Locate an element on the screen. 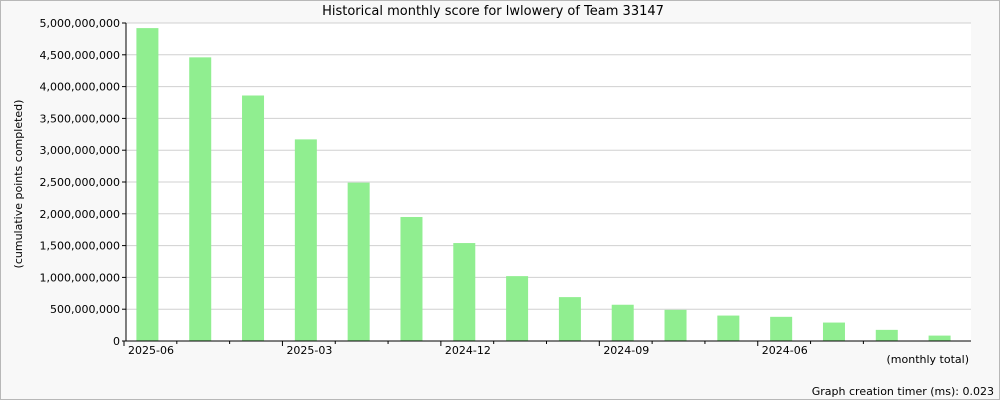 The height and width of the screenshot is (401, 1000). x-tick-label: 2025-03 is located at coordinates (309, 350).